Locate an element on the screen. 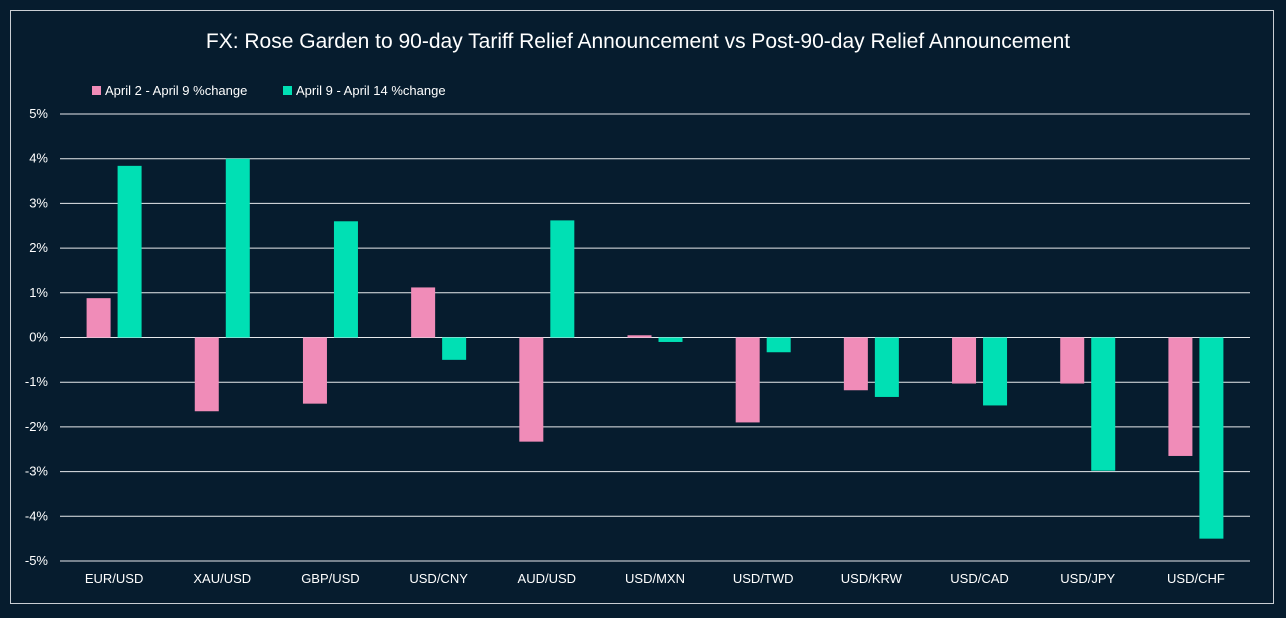  bar-apr9-apr14-usd-chf is located at coordinates (1211, 438).